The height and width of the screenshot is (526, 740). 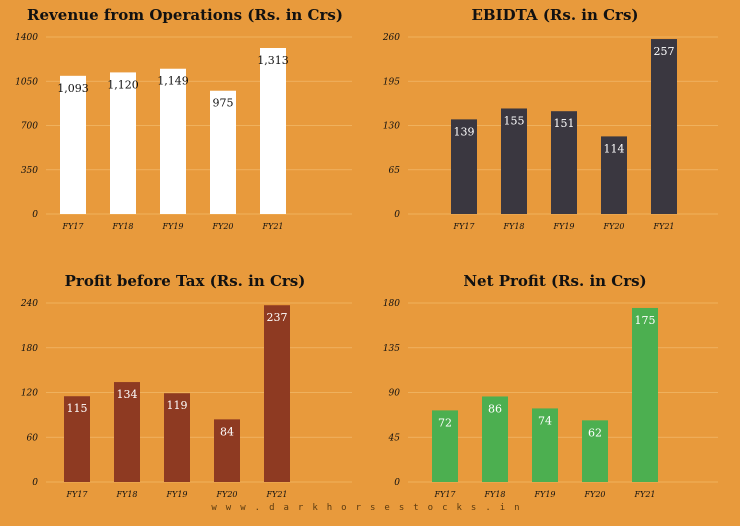 I want to click on y-tick-label: 120, so click(x=29, y=394).